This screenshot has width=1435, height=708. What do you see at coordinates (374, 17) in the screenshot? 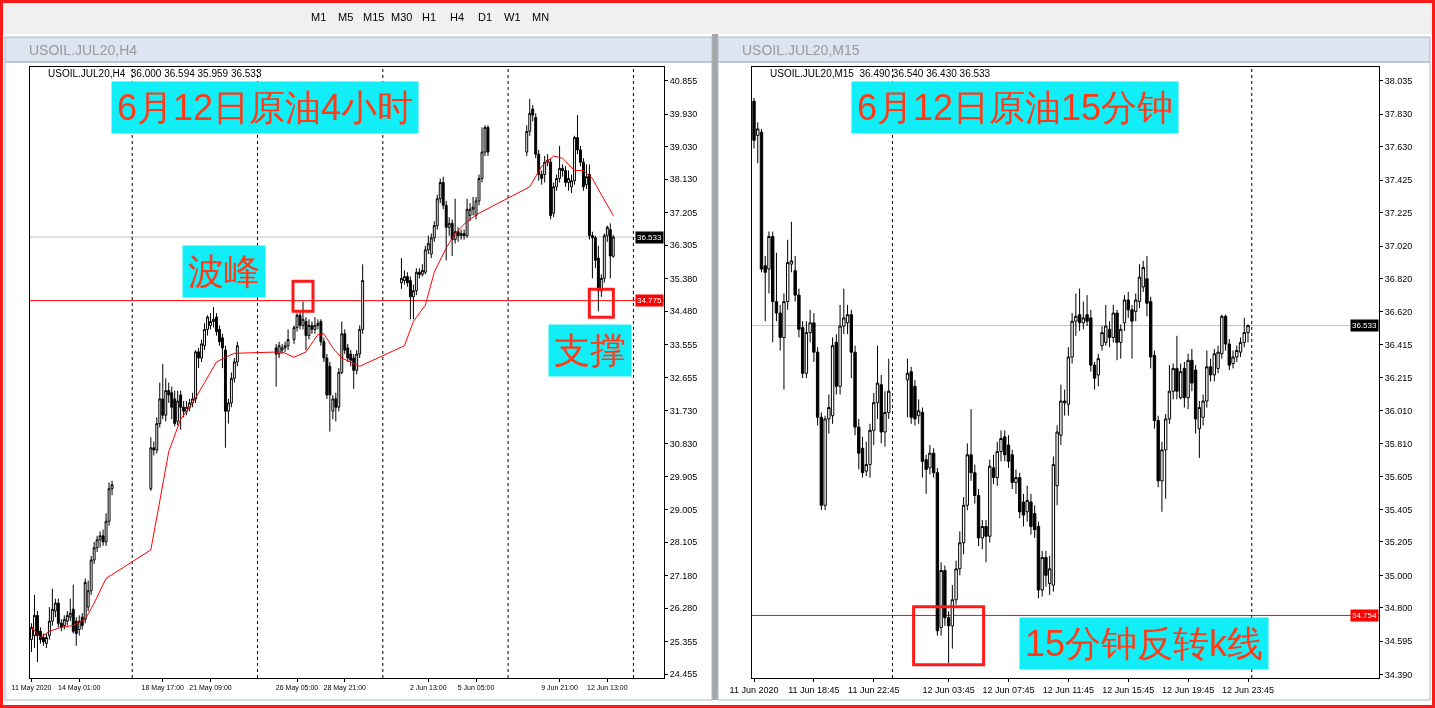
I see `text: M15` at bounding box center [374, 17].